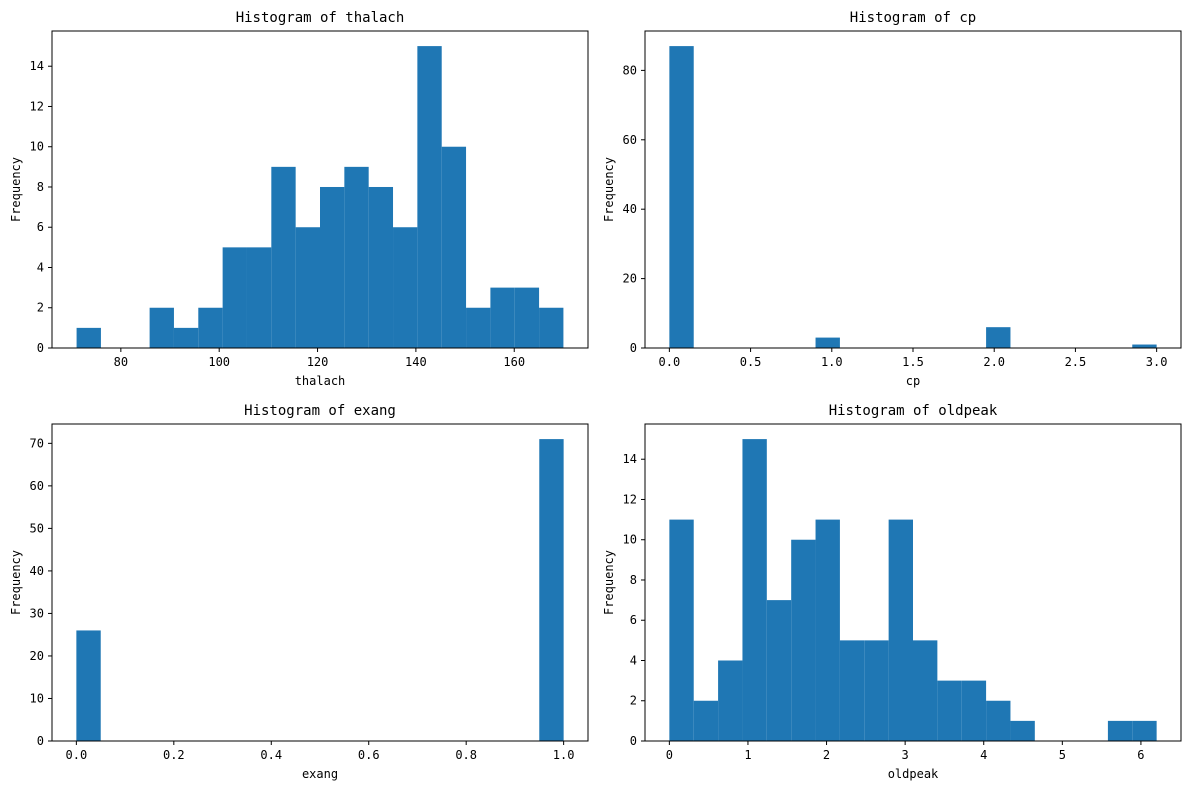 The width and height of the screenshot is (1189, 790). I want to click on oldpeak-xtick-label-2: 2, so click(826, 755).